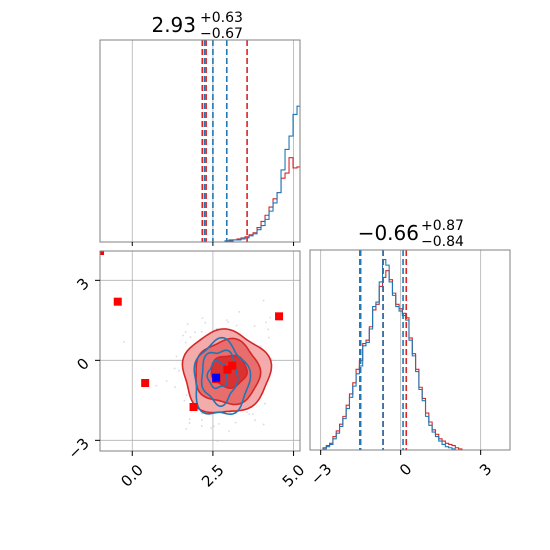 Image resolution: width=550 pixels, height=550 pixels. Describe the element at coordinates (485, 469) in the screenshot. I see `x2-tick-label: 3` at that location.